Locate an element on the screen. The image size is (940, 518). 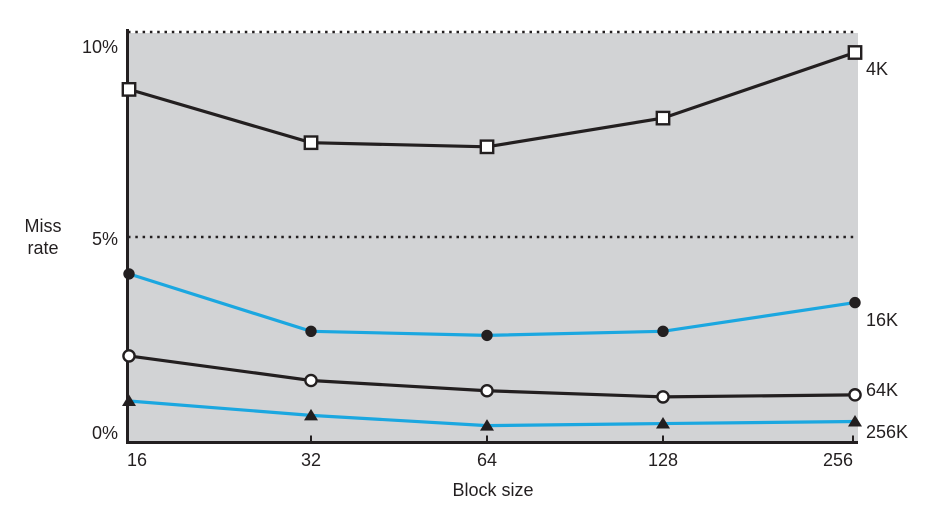
series-label-16k: 16K is located at coordinates (882, 320).